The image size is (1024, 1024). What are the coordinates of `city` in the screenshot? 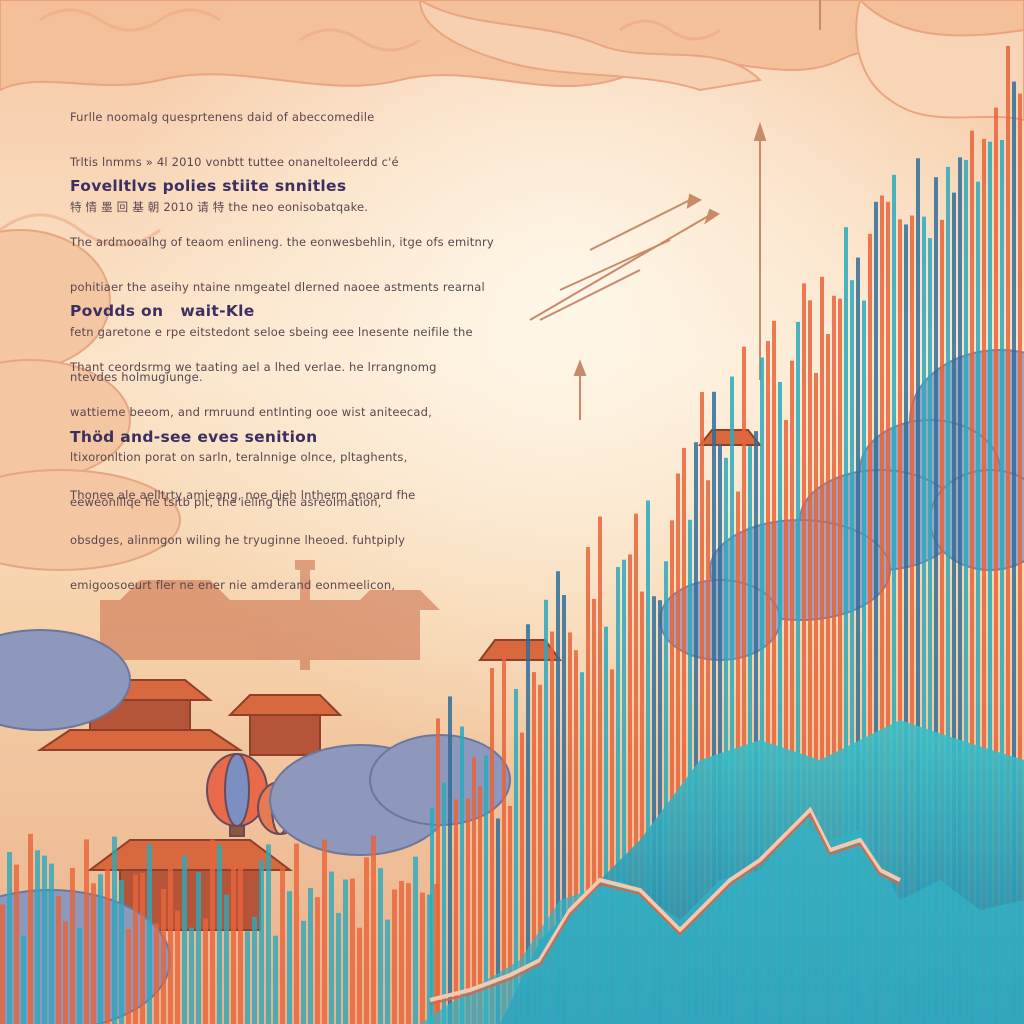 It's located at (270, 615).